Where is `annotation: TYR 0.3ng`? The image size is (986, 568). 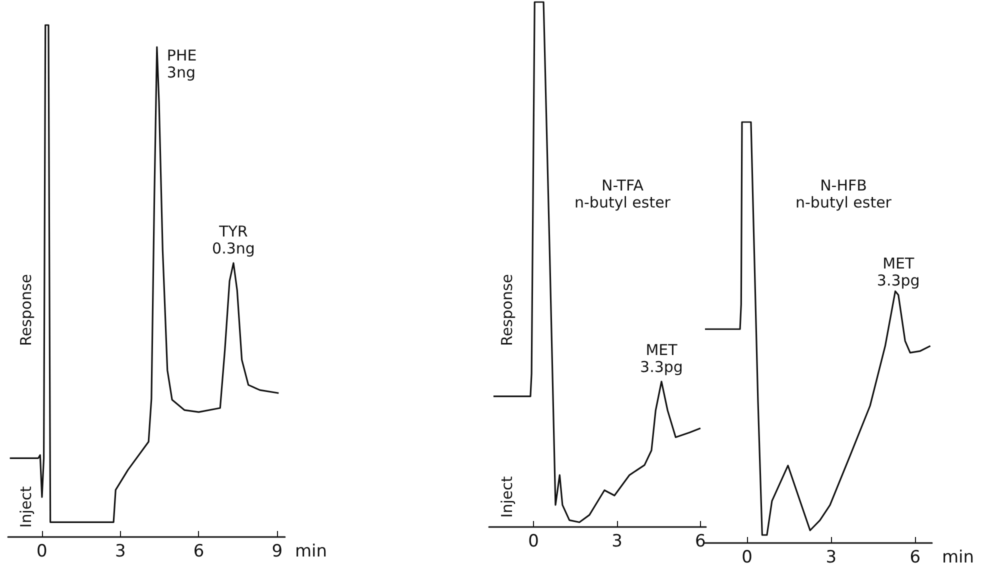
annotation: TYR 0.3ng is located at coordinates (233, 240).